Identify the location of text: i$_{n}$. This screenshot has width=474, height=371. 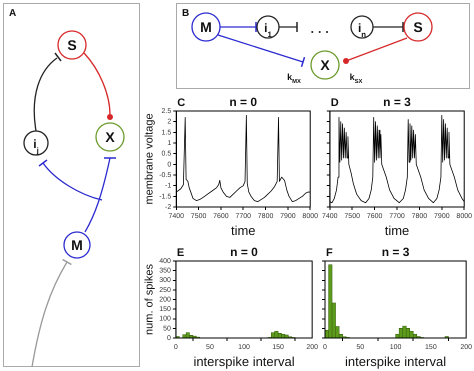
(362, 29).